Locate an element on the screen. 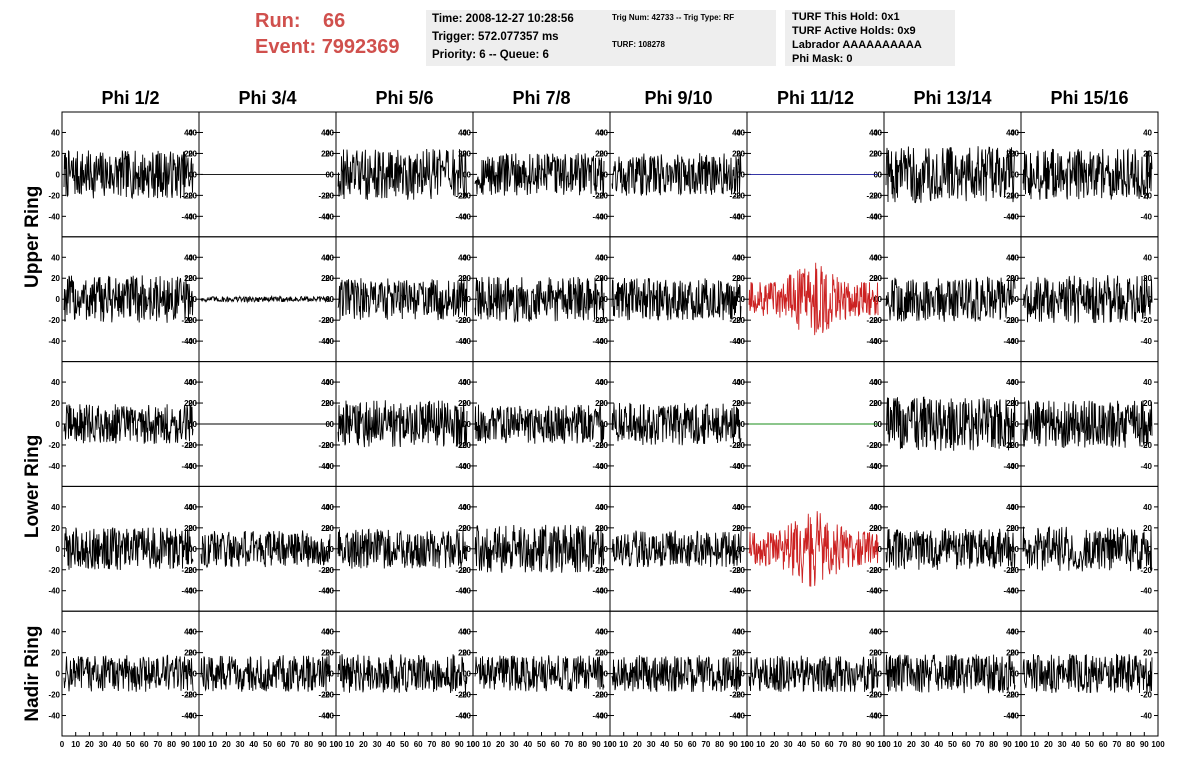  x-tick-label: 100 is located at coordinates (473, 744).